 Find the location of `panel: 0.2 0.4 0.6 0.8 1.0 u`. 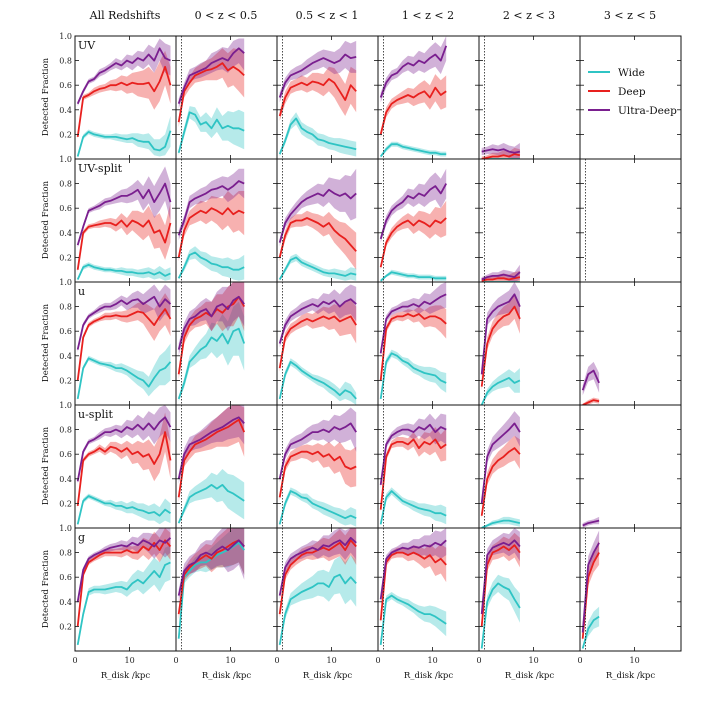

panel: 0.2 0.4 0.6 0.8 1.0 u is located at coordinates (118, 342).